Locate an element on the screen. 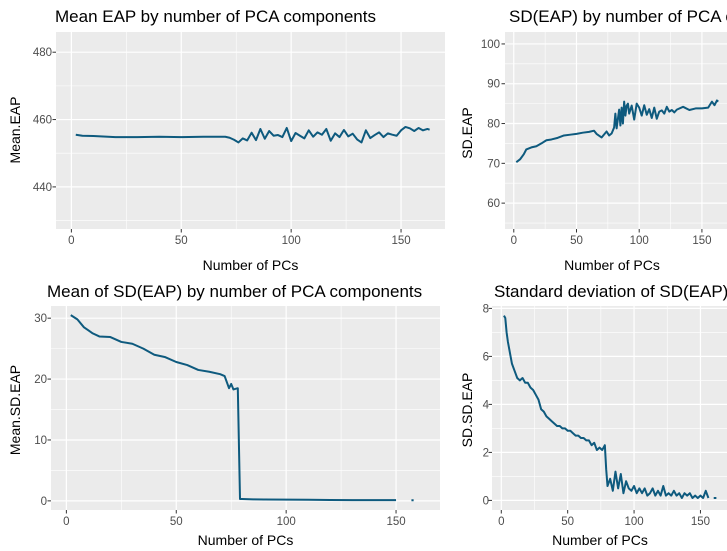  y-tick-label: 440 is located at coordinates (42, 188).